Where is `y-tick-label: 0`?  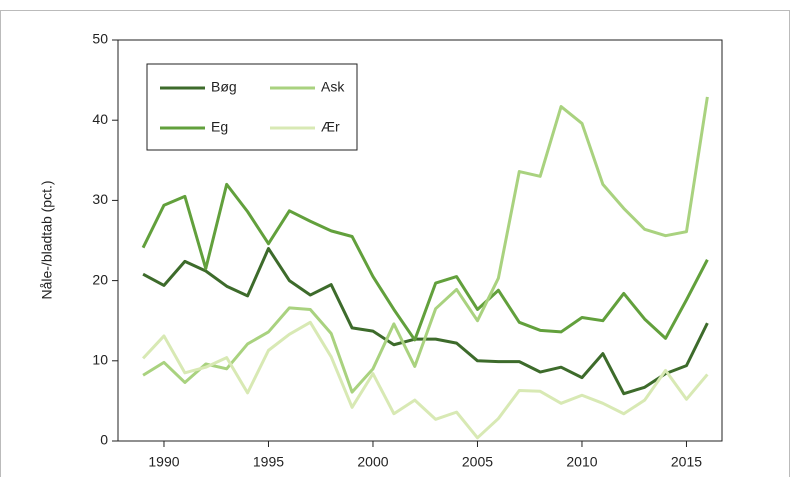
y-tick-label: 0 is located at coordinates (104, 440).